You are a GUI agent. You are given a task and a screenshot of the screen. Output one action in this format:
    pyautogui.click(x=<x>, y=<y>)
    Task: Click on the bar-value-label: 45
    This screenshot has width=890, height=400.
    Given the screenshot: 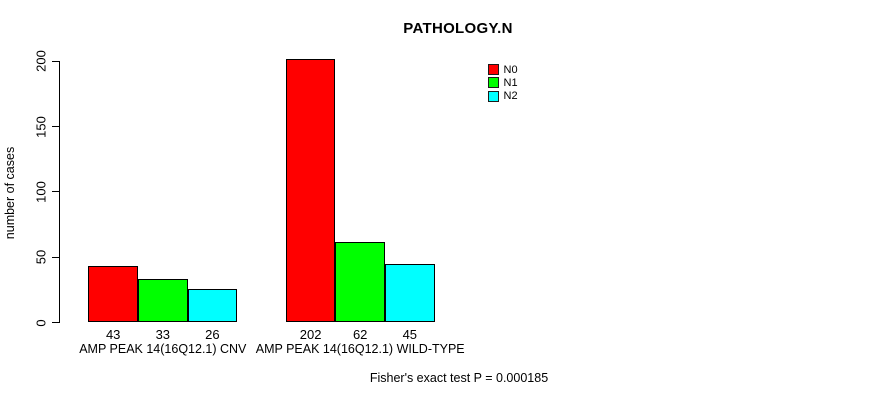 What is the action you would take?
    pyautogui.click(x=410, y=334)
    